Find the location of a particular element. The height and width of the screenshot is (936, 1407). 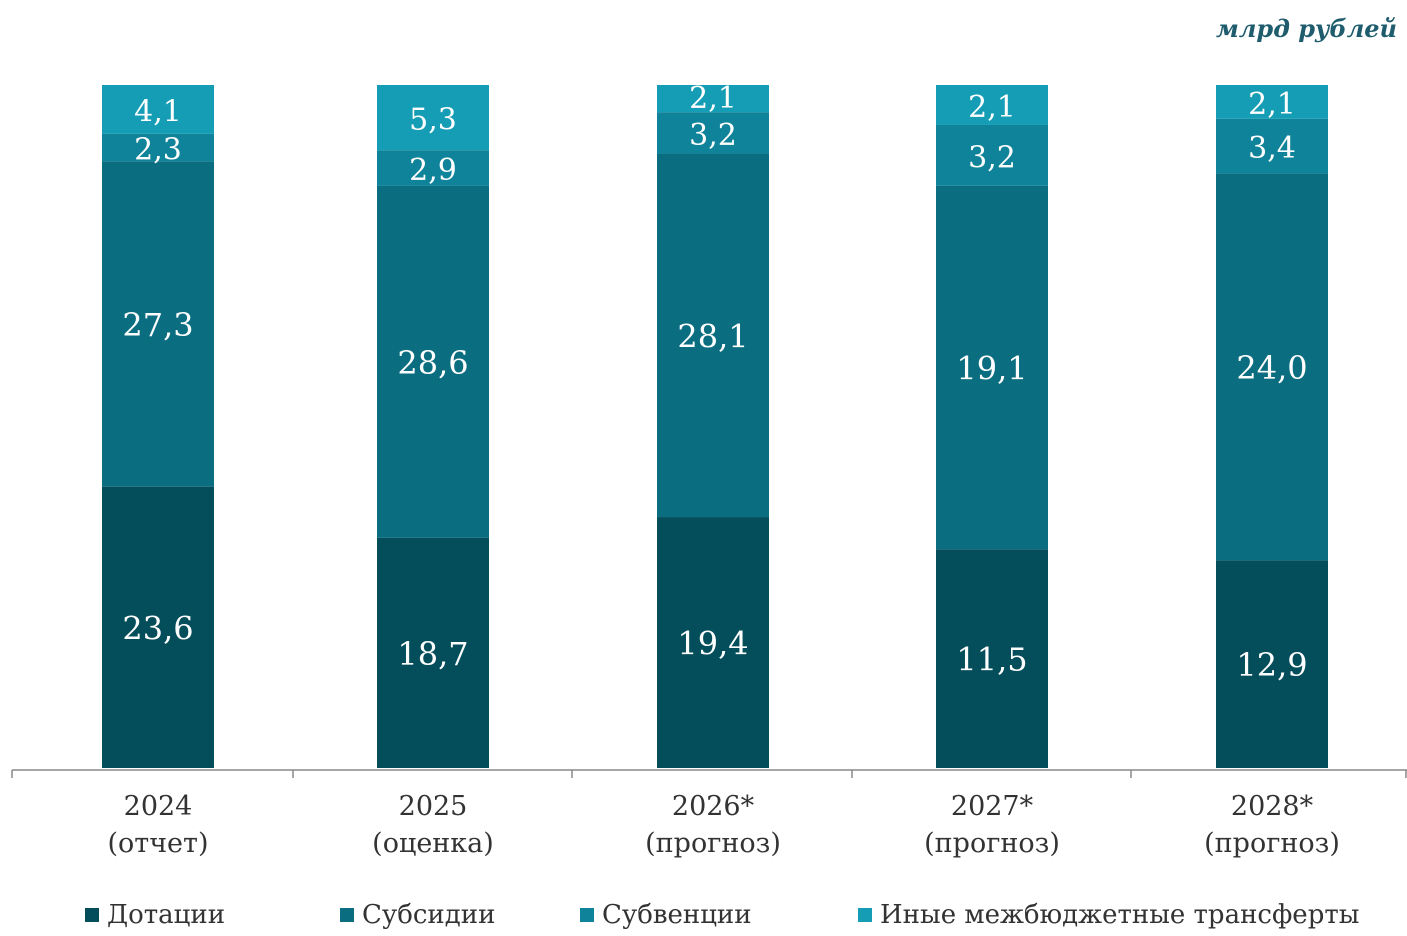

data-label: 27,3 is located at coordinates (157, 325).